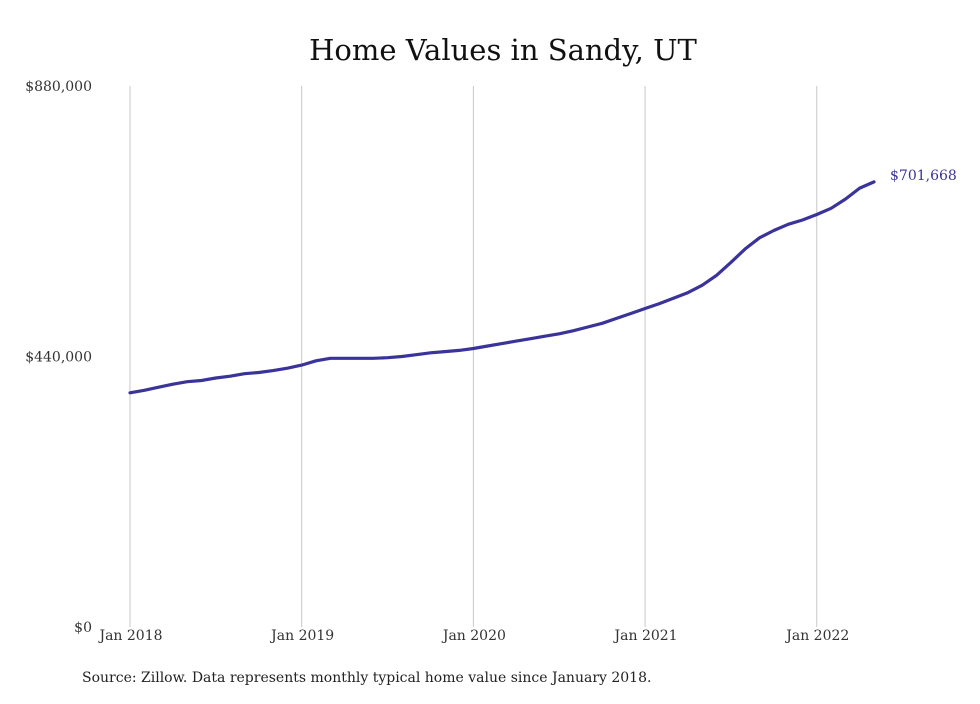  What do you see at coordinates (645, 636) in the screenshot?
I see `x-tick-label: Jan 2021` at bounding box center [645, 636].